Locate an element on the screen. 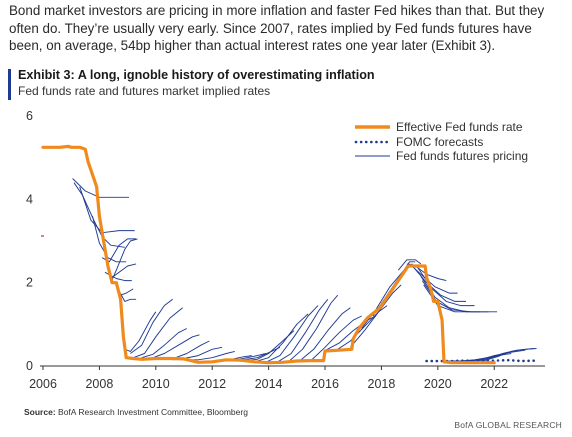 This screenshot has width=572, height=437. x-tick-label: 2018 is located at coordinates (382, 384).